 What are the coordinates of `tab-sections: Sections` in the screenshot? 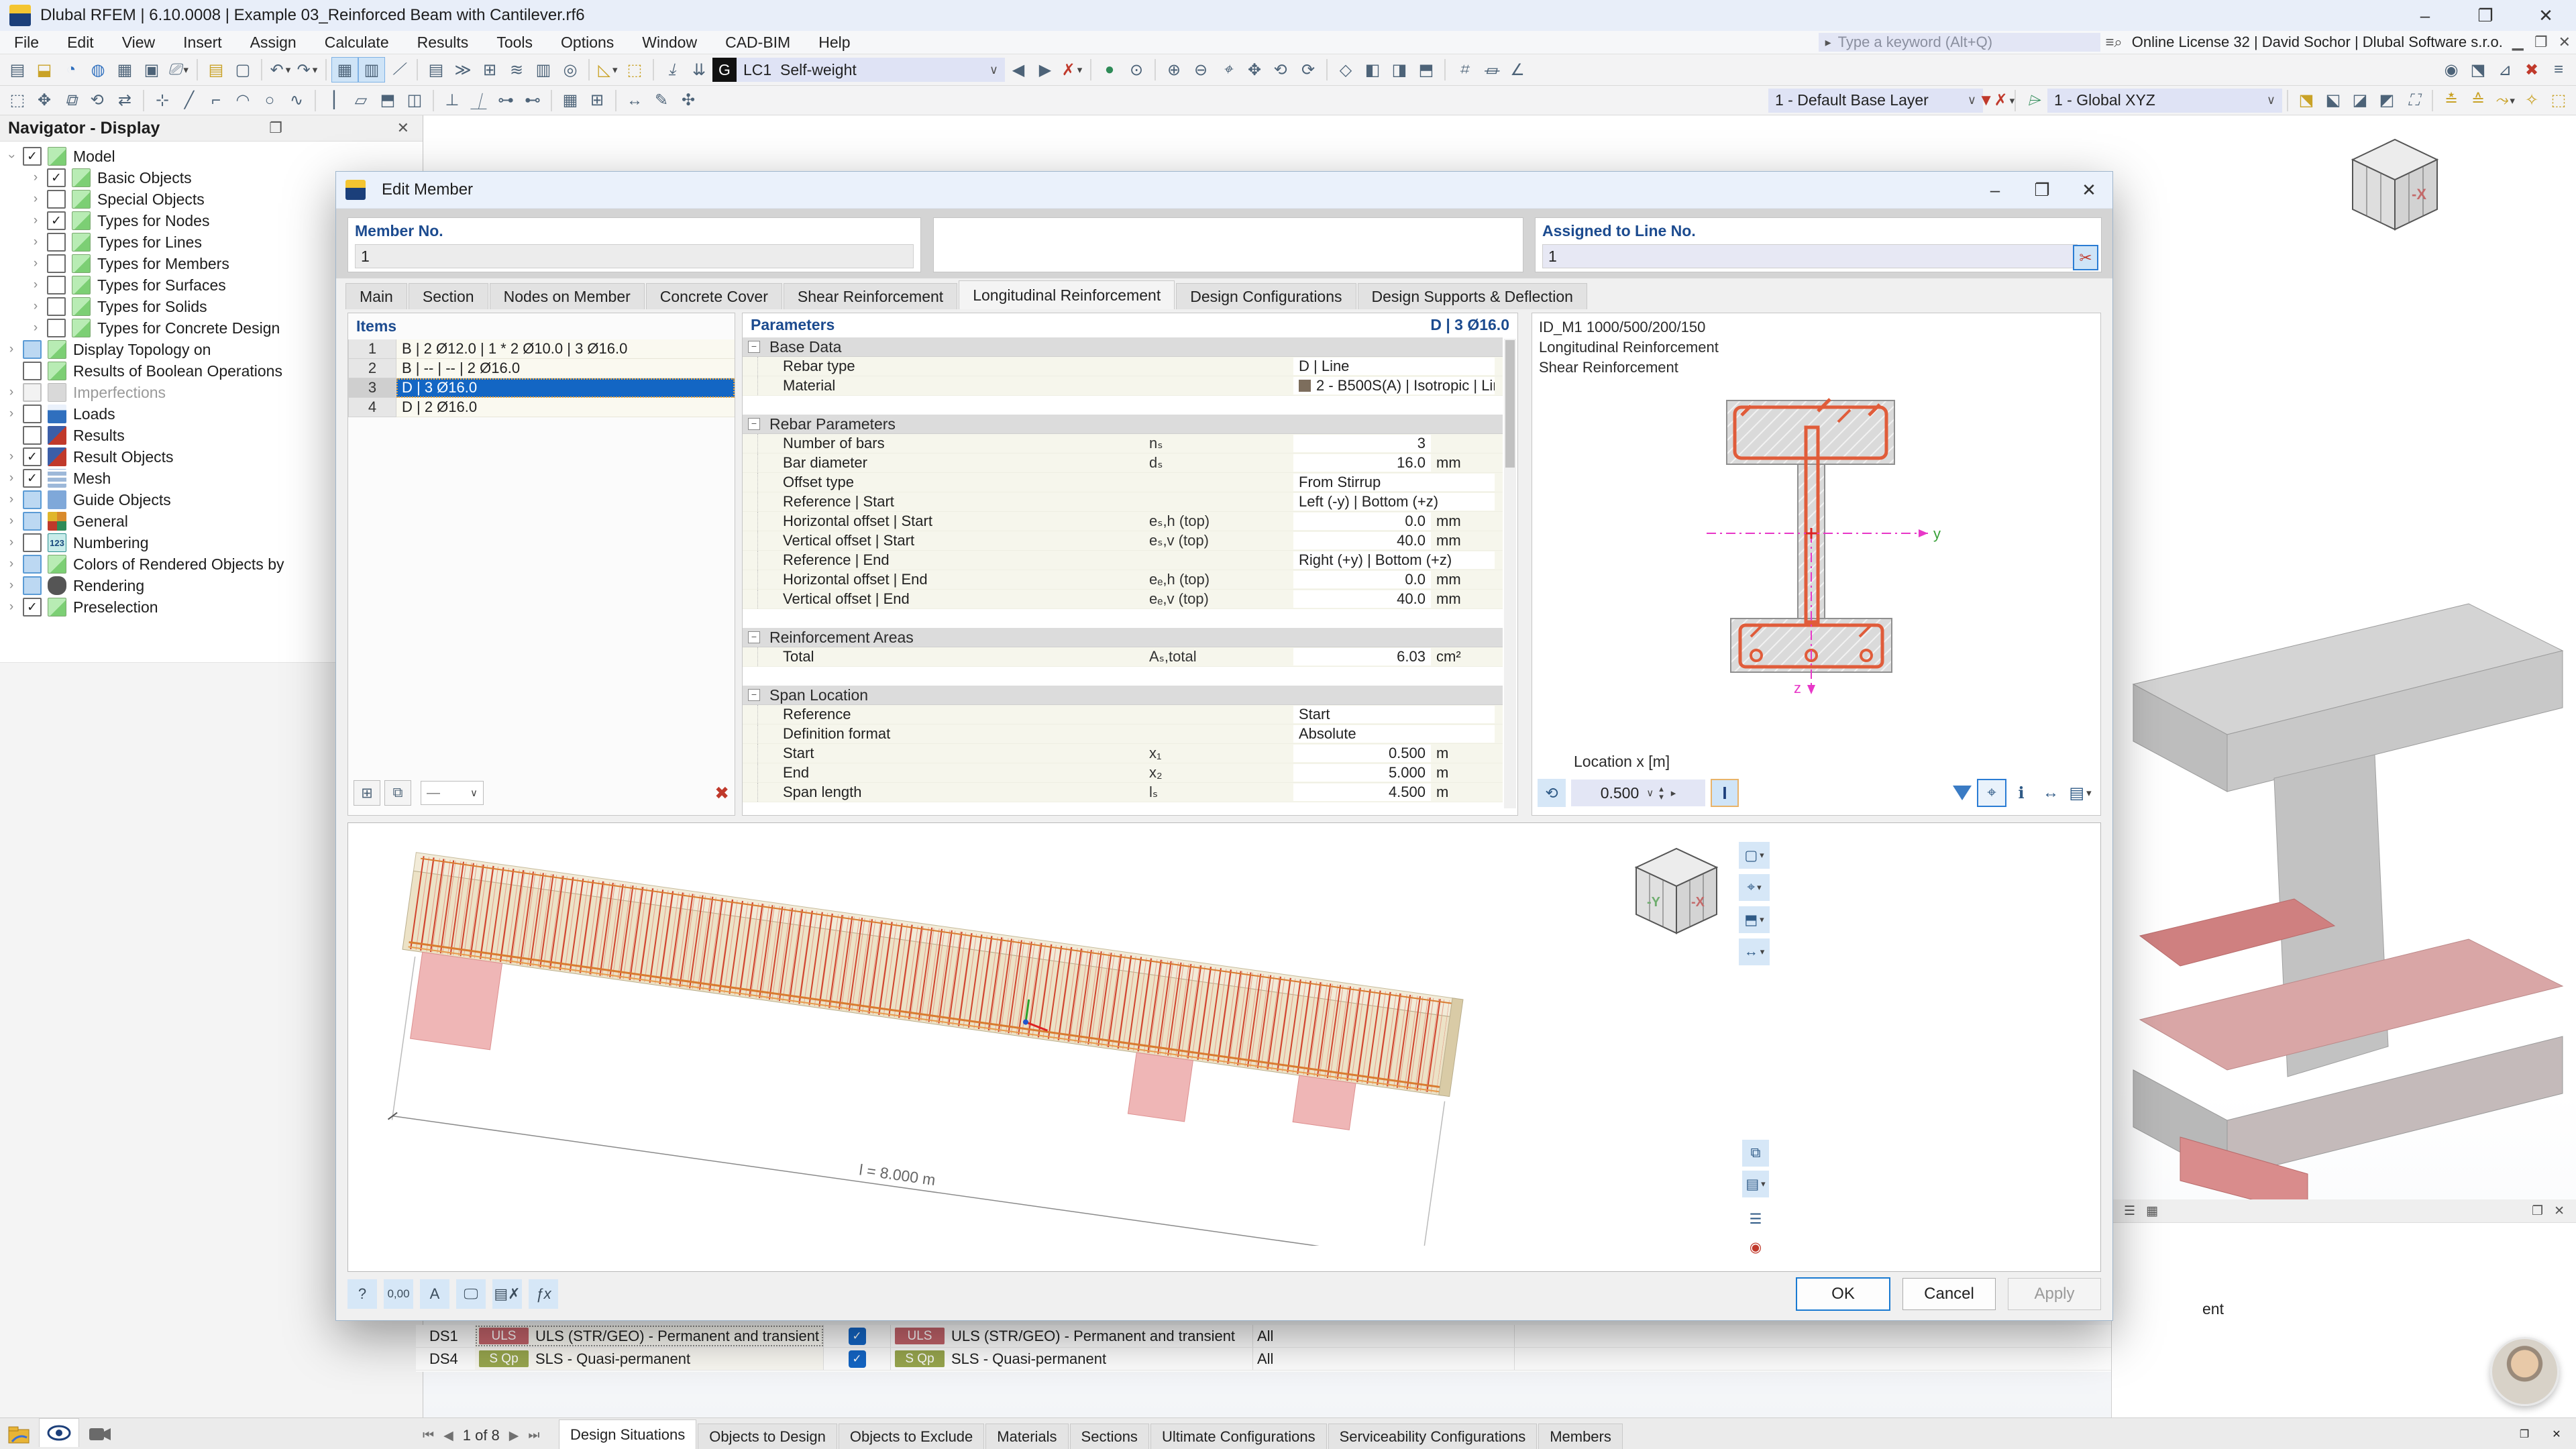 It's located at (1109, 1436).